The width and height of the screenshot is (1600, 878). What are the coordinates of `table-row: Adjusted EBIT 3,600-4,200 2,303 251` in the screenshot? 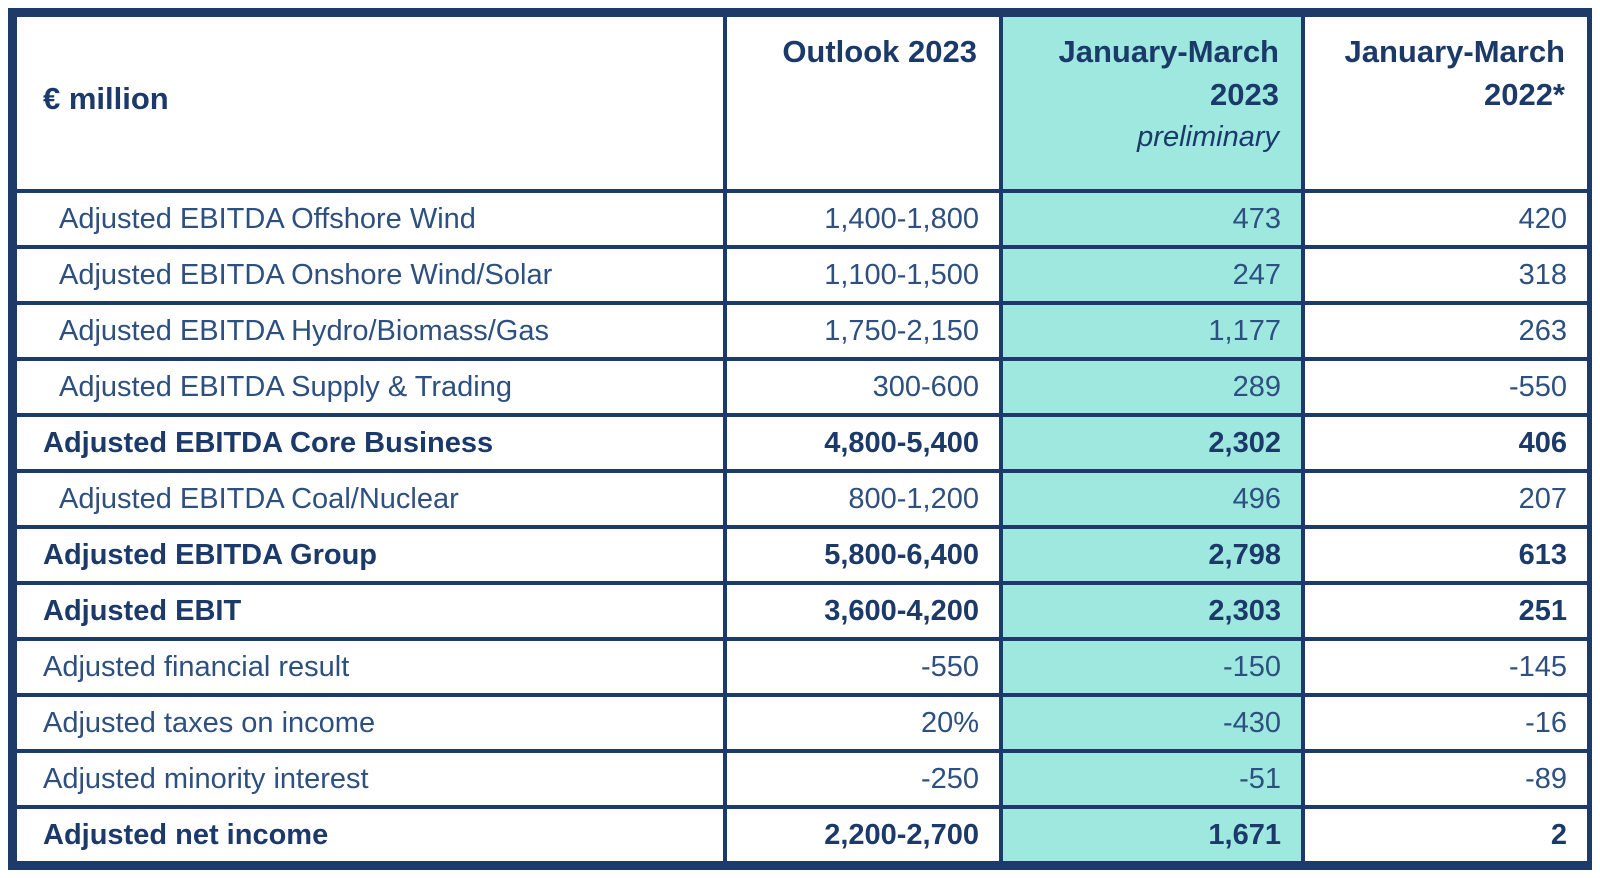 It's located at (802, 611).